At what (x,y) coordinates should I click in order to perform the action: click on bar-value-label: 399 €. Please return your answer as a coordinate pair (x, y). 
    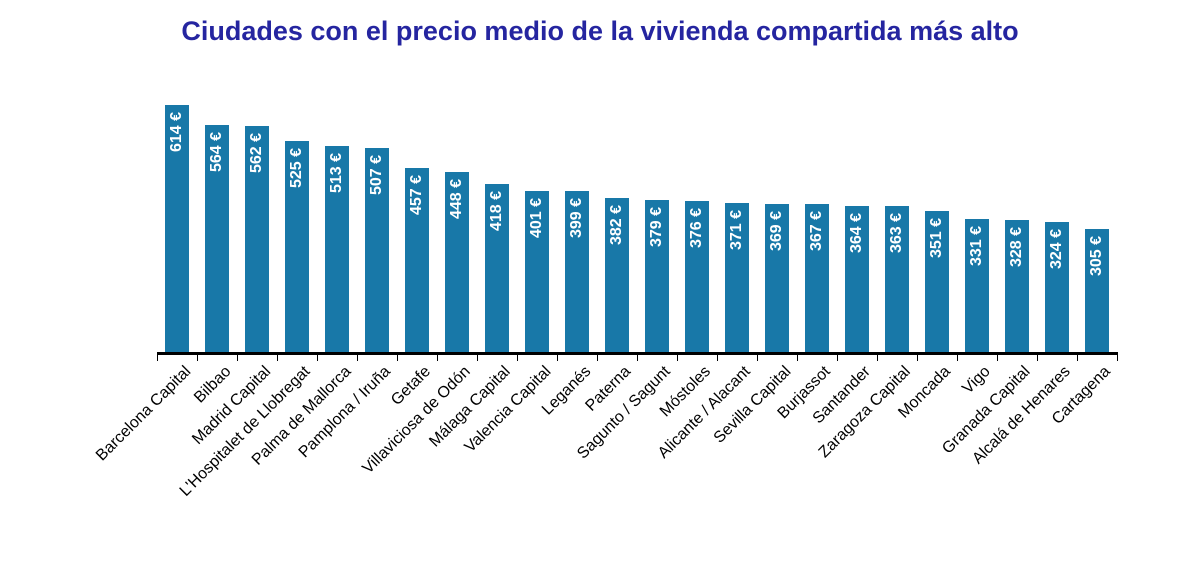
    Looking at the image, I should click on (576, 218).